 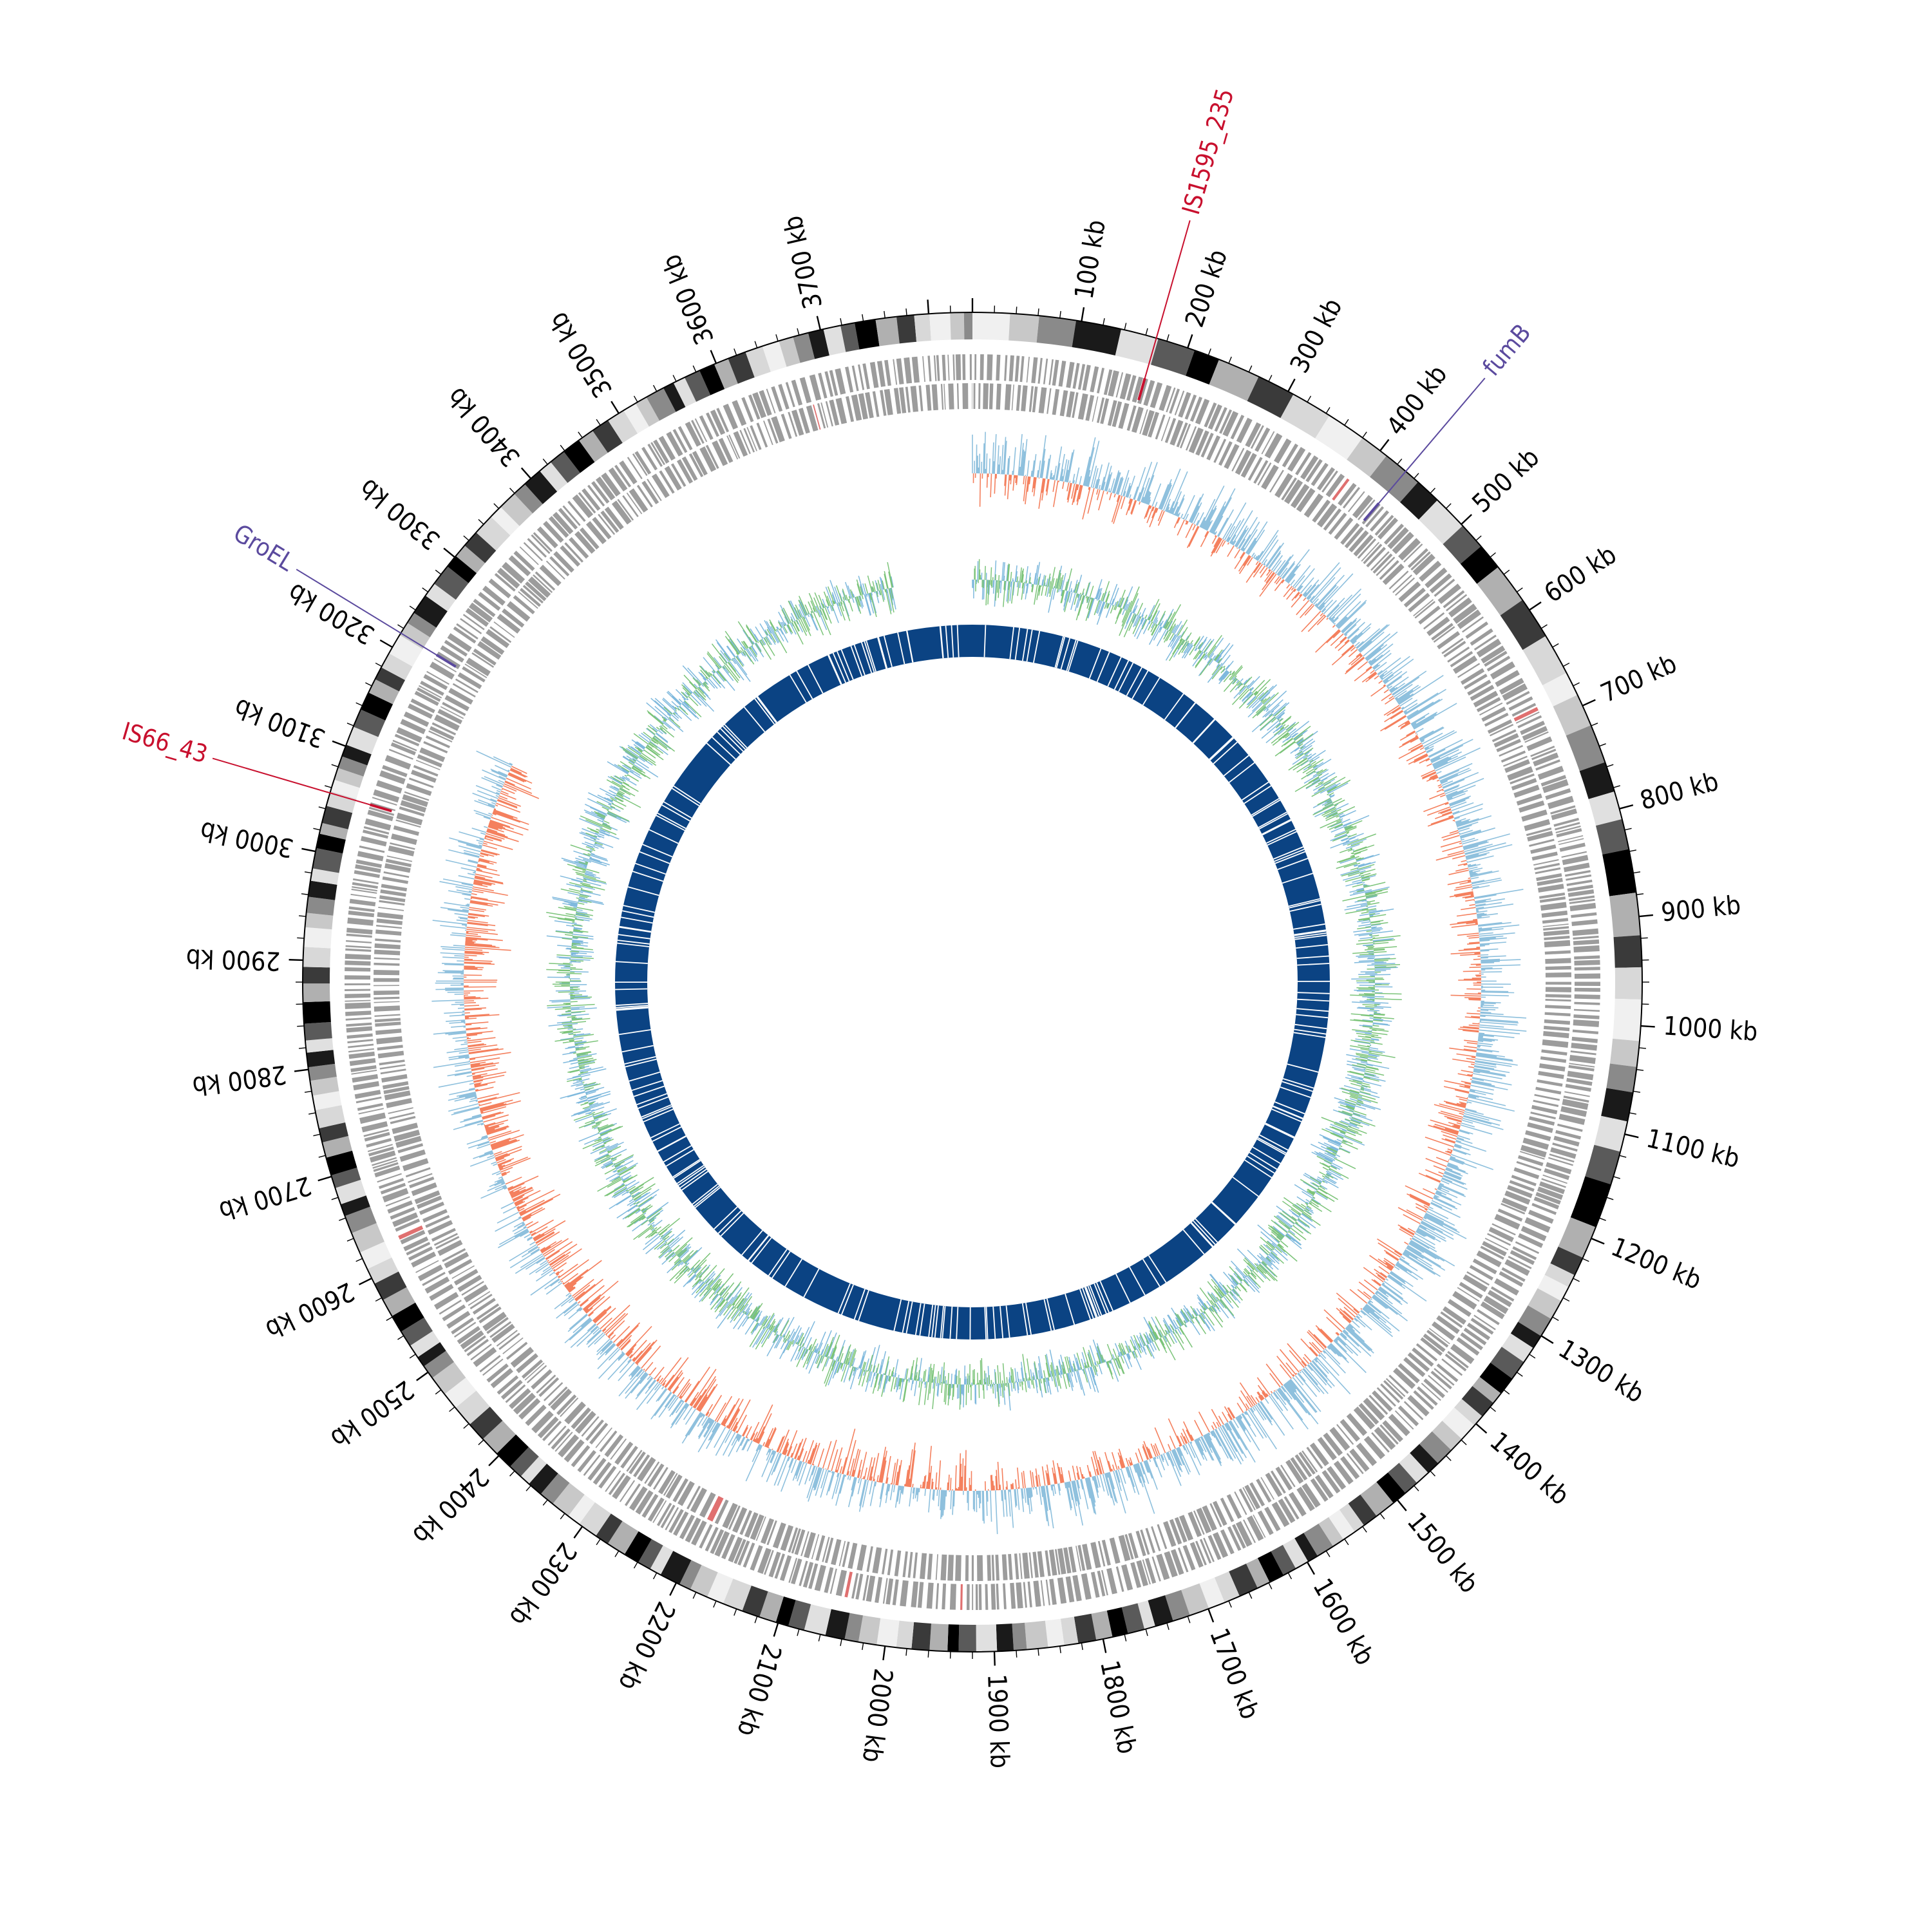 What do you see at coordinates (878, 1715) in the screenshot?
I see `tick-label: 2000 kb` at bounding box center [878, 1715].